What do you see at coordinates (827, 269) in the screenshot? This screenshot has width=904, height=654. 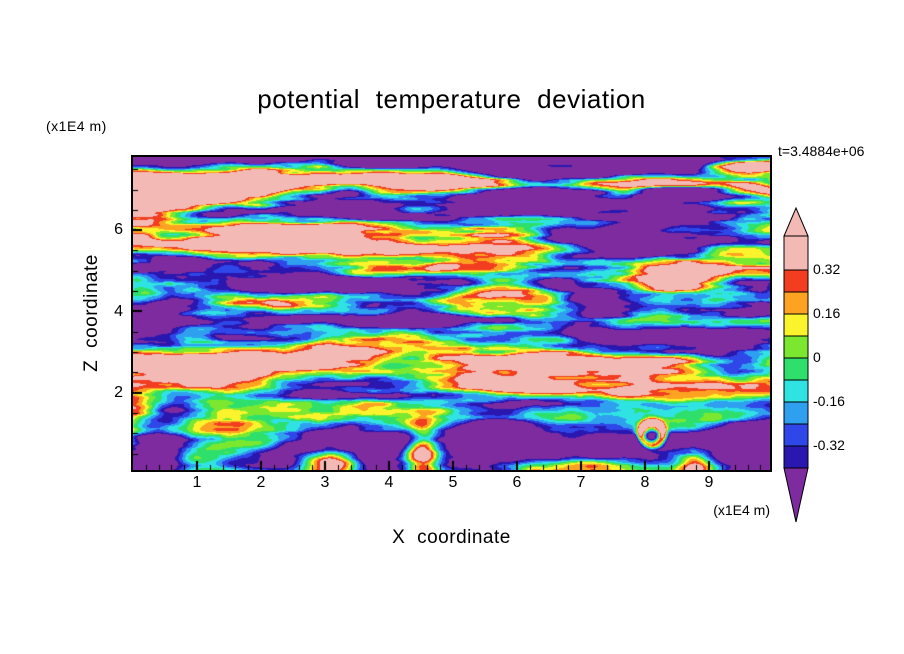 I see `colorbar-label: 0.32` at bounding box center [827, 269].